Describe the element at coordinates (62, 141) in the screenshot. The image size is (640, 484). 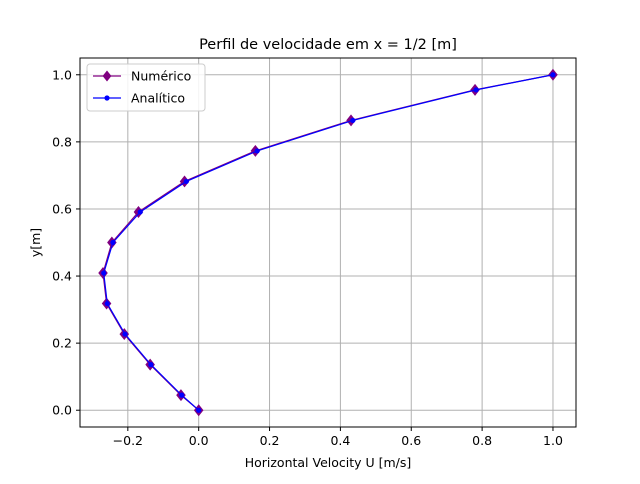
I see `y-tick-label: 0.8` at that location.